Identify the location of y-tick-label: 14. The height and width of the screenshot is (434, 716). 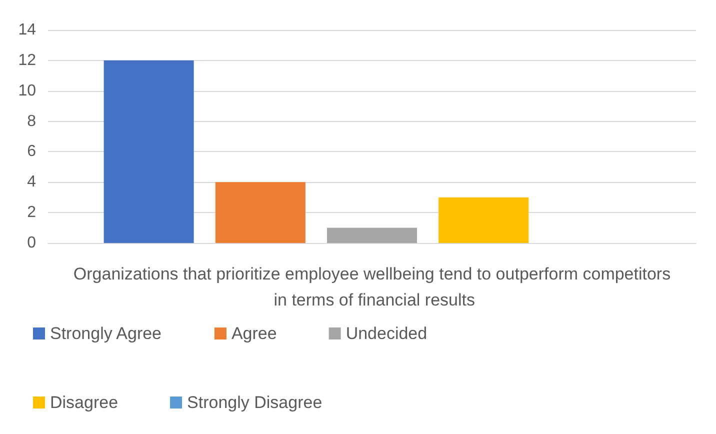
(27, 30).